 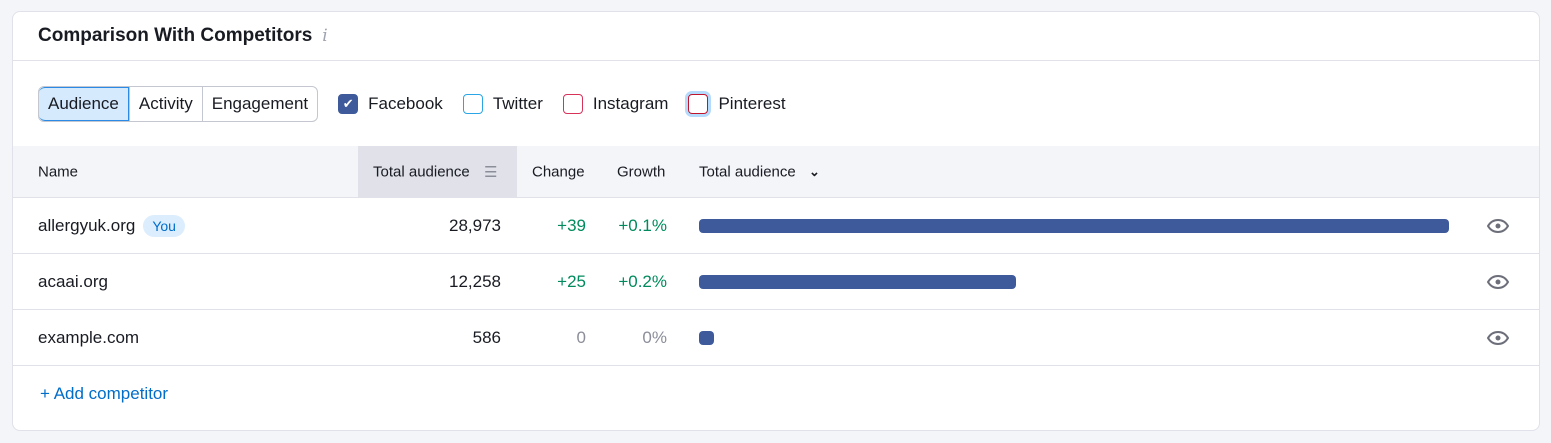 I want to click on checkbox-facebook: ✔ Facebook, so click(x=390, y=103).